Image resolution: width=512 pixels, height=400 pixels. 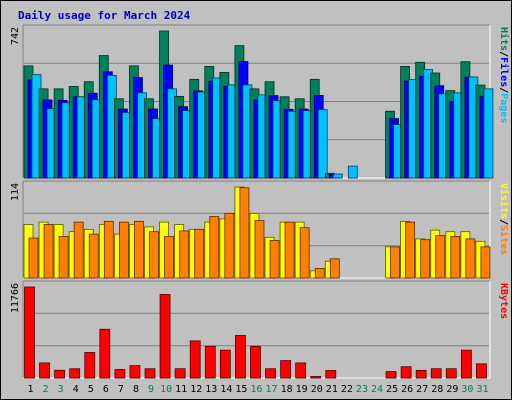 I want to click on x-tick-day-16: 16, so click(x=256, y=389).